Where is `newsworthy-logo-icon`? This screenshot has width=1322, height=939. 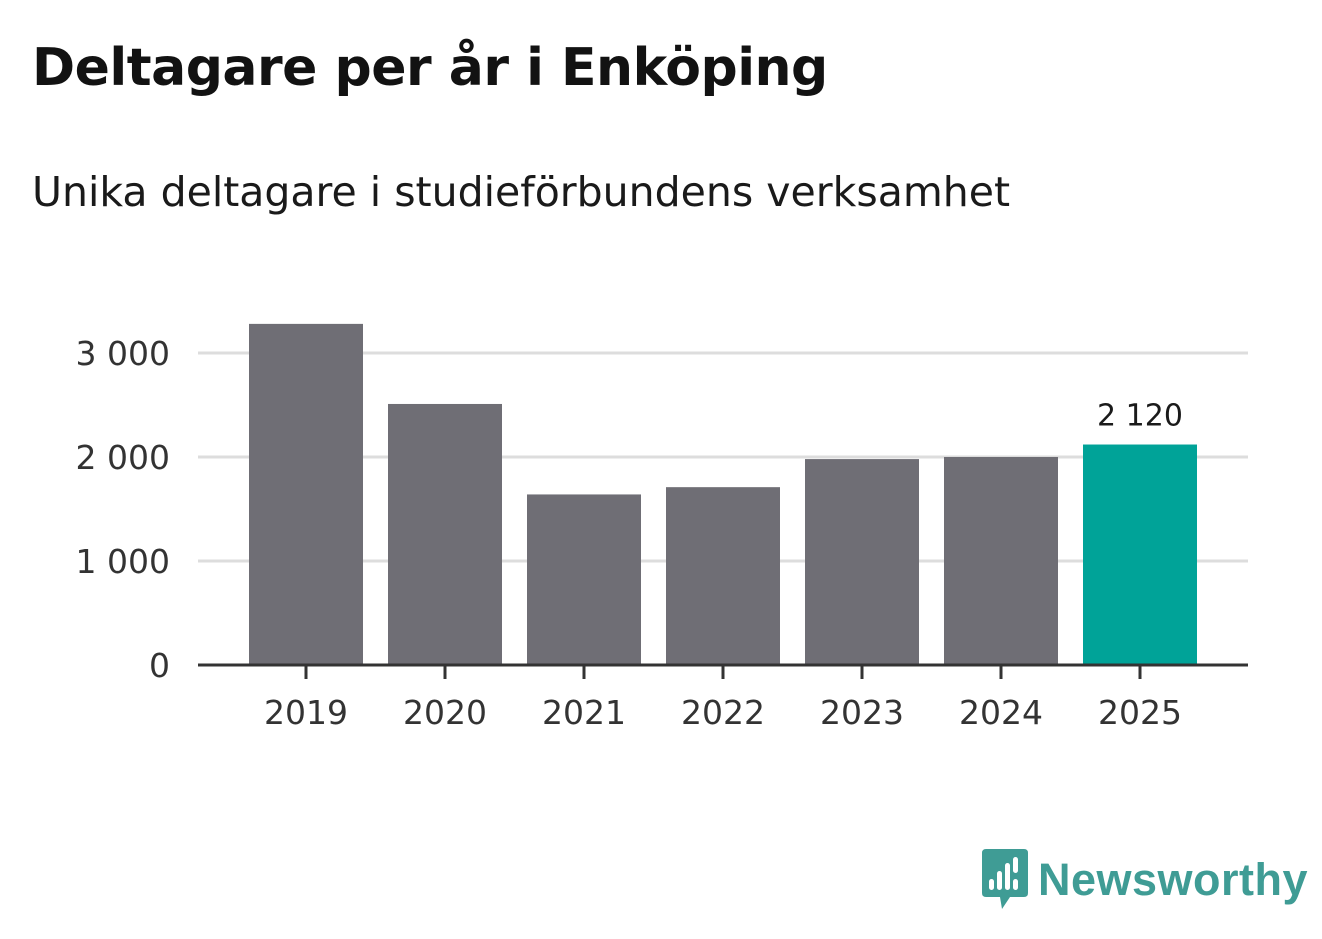 newsworthy-logo-icon is located at coordinates (1005, 879).